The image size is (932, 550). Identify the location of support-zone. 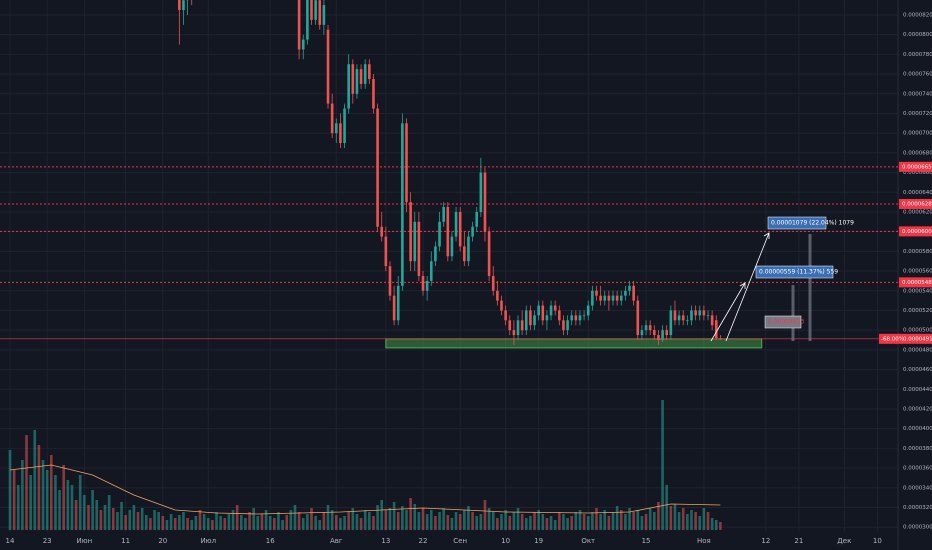
(574, 343).